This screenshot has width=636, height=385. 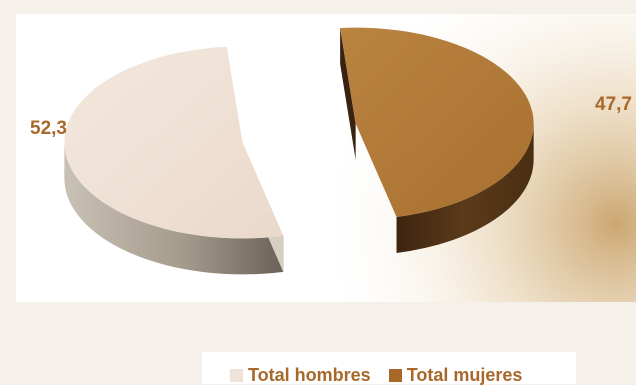 What do you see at coordinates (174, 208) in the screenshot?
I see `slice-hombres-side` at bounding box center [174, 208].